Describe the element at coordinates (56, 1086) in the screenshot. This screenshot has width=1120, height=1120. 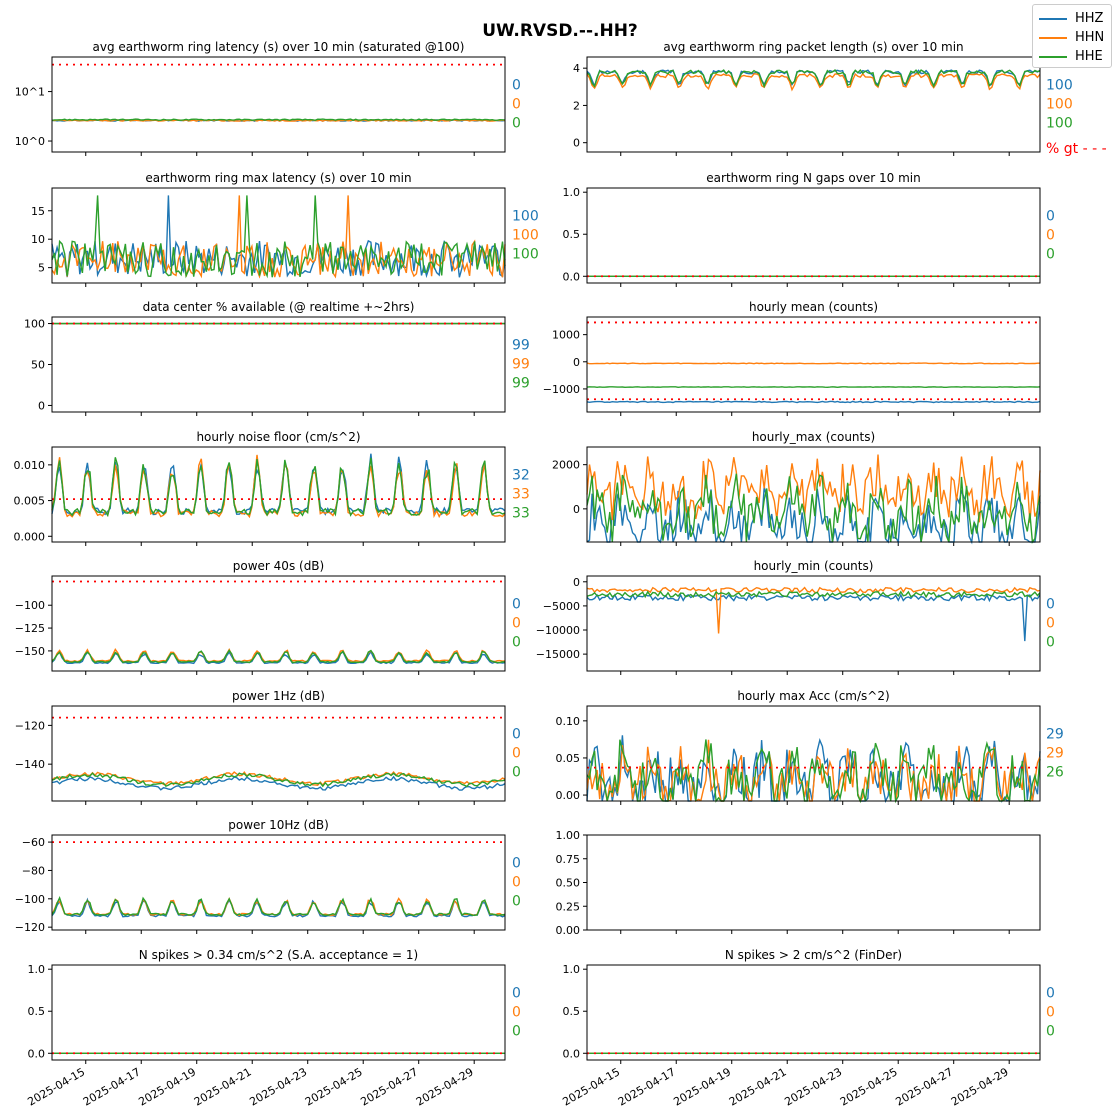
I see `x-tick-label: 2025-04-15` at that location.